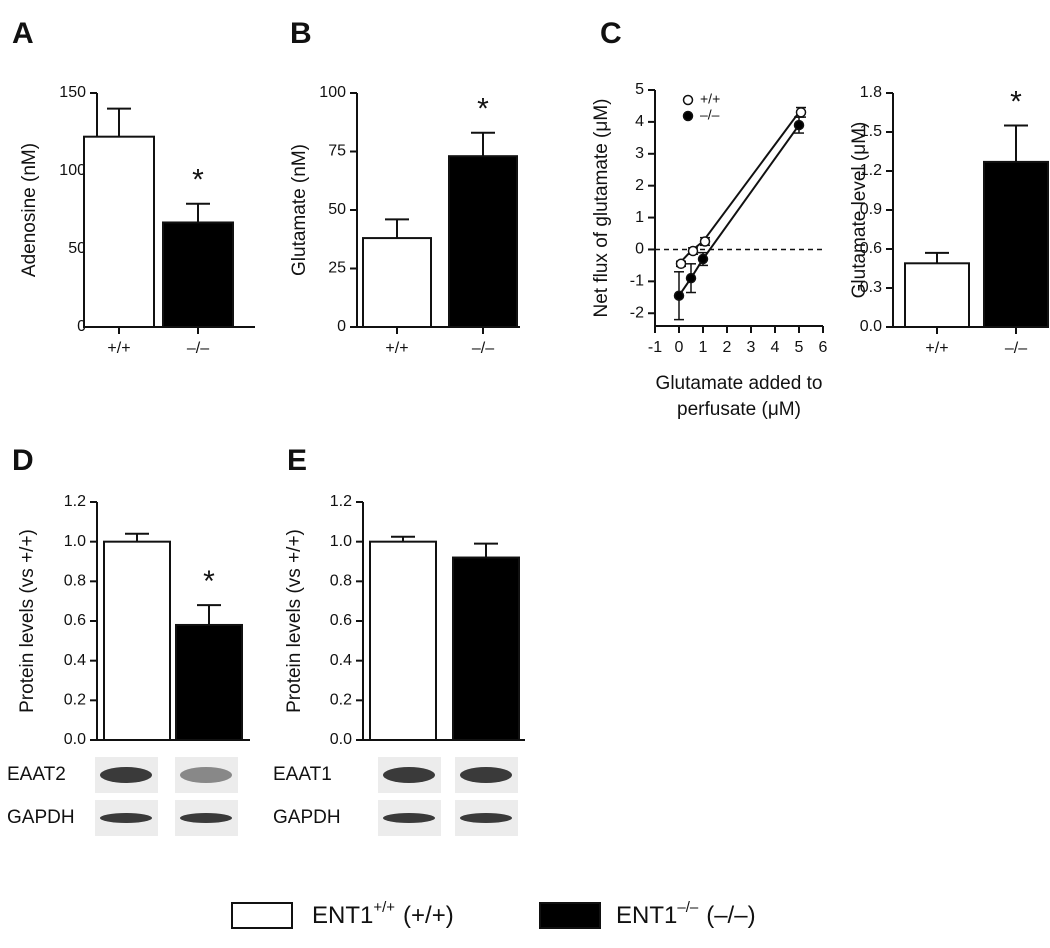 The image size is (1050, 948). Describe the element at coordinates (428, 915) in the screenshot. I see `legend-suffix: (+/+)` at that location.